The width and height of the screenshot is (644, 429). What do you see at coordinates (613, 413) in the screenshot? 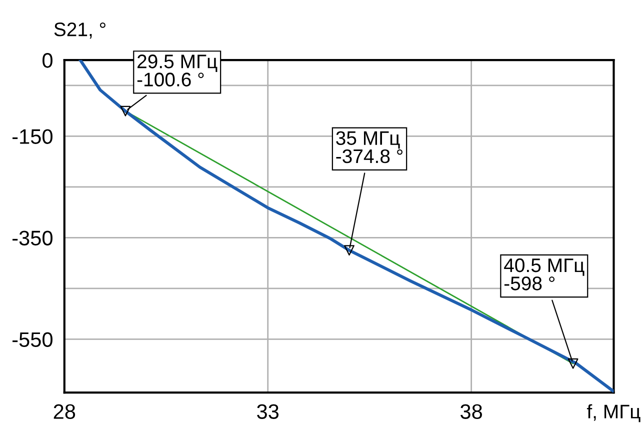
I see `x-axis-title: f, МГц` at bounding box center [613, 413].